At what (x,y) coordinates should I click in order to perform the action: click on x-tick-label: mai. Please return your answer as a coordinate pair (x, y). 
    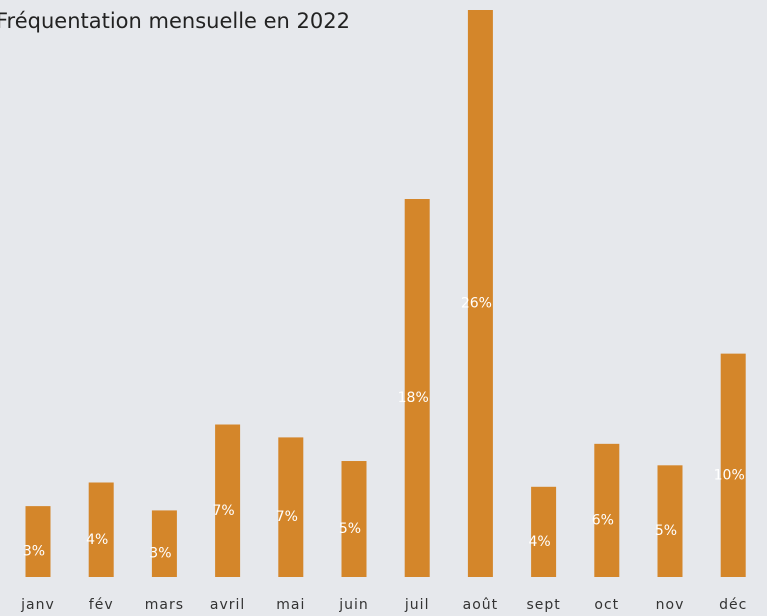
    Looking at the image, I should click on (290, 605).